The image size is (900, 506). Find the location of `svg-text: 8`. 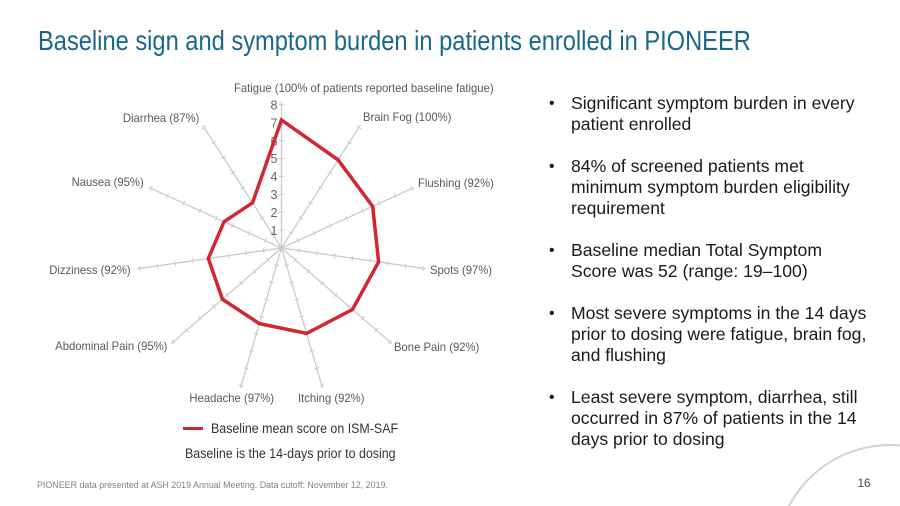

svg-text: 8 is located at coordinates (273, 106).